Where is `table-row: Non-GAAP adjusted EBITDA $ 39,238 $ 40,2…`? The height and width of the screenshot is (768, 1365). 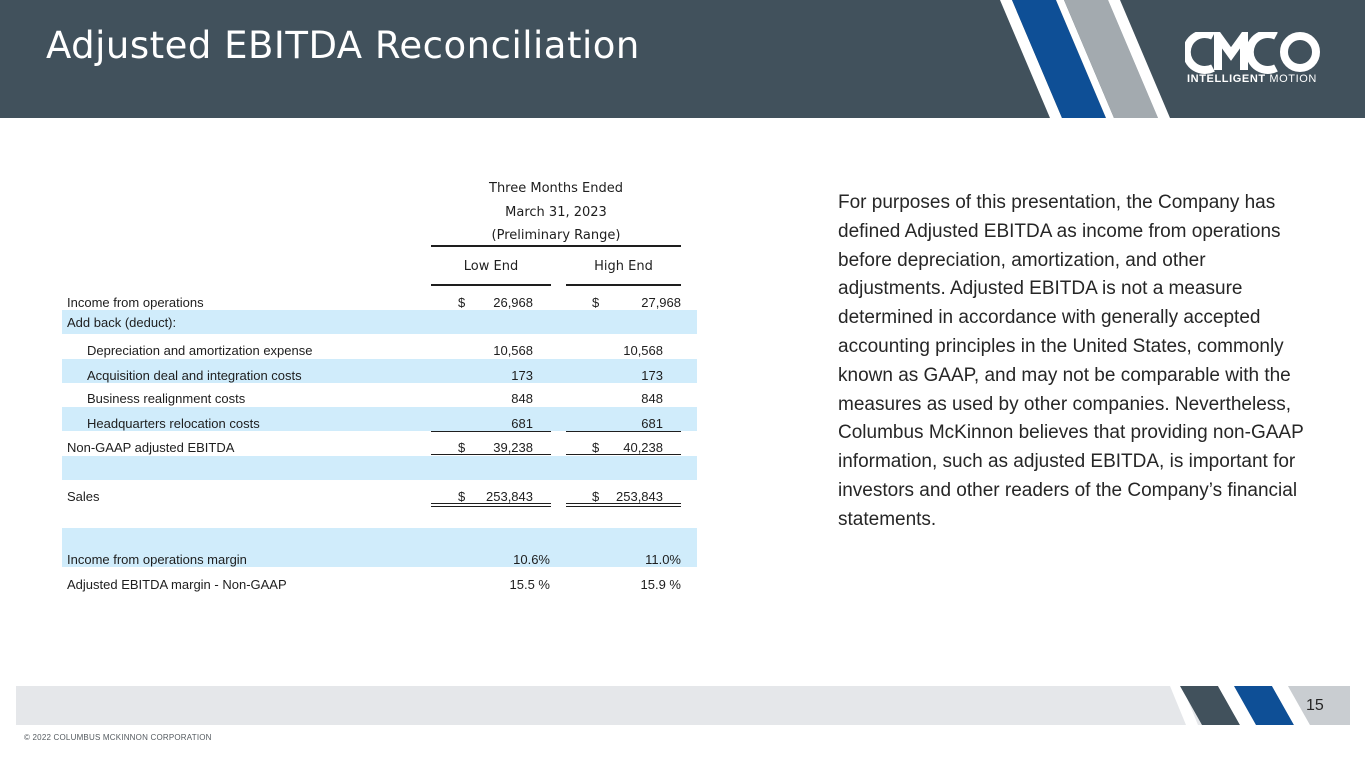
table-row: Non-GAAP adjusted EBITDA $ 39,238 $ 40,2… is located at coordinates (365, 447).